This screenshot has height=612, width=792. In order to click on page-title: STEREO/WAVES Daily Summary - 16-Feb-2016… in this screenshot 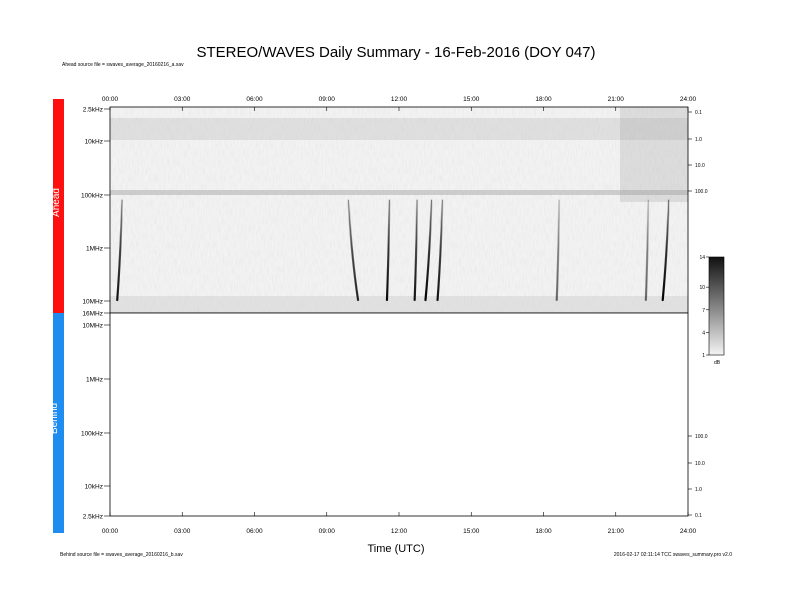, I will do `click(396, 52)`.